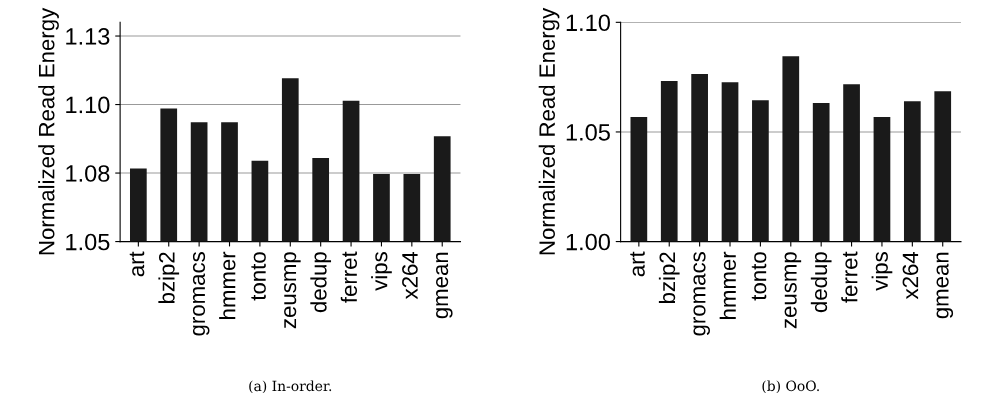  Describe the element at coordinates (88, 36) in the screenshot. I see `y-tick-label: 1.13` at that location.